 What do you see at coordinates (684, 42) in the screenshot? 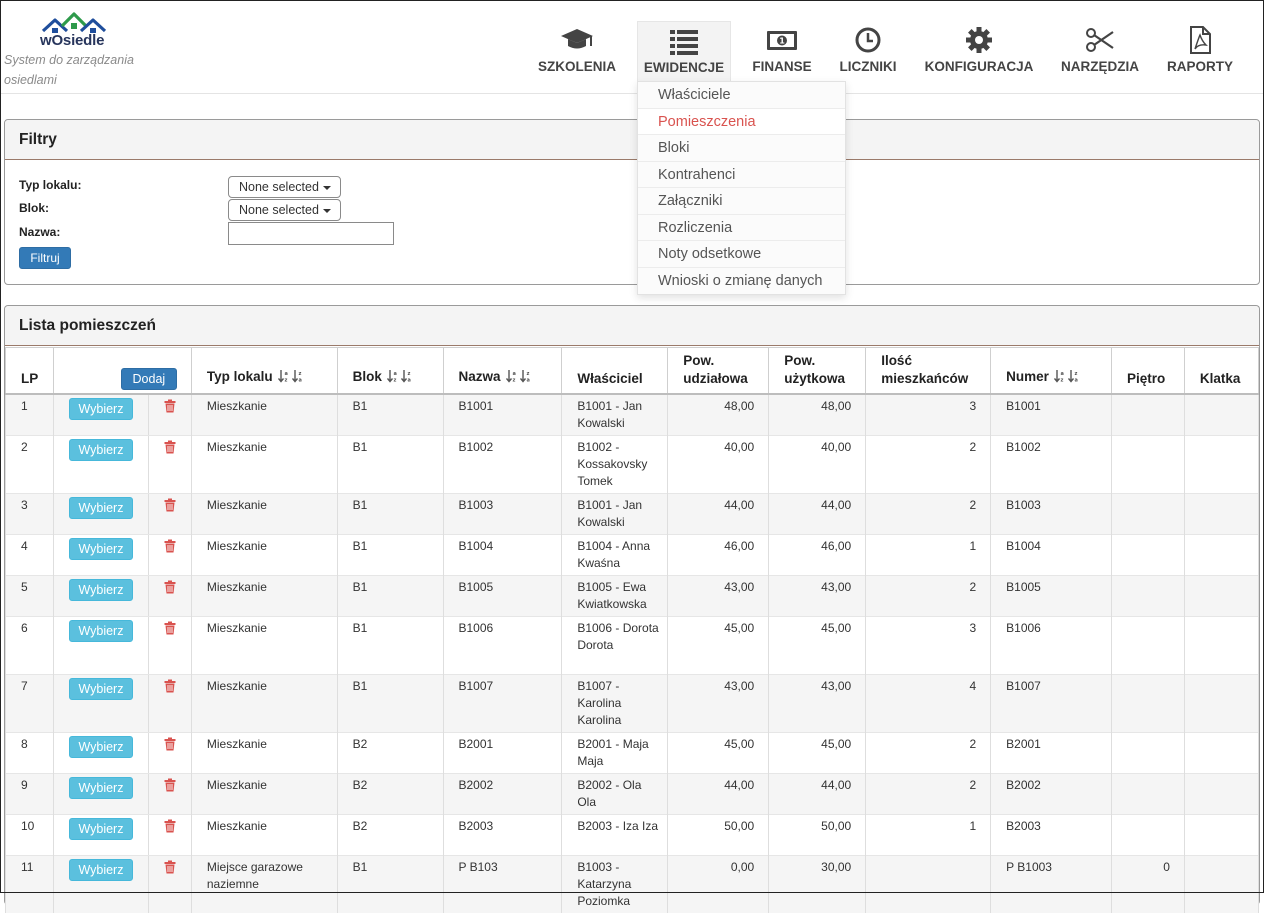
I see `list-icon` at bounding box center [684, 42].